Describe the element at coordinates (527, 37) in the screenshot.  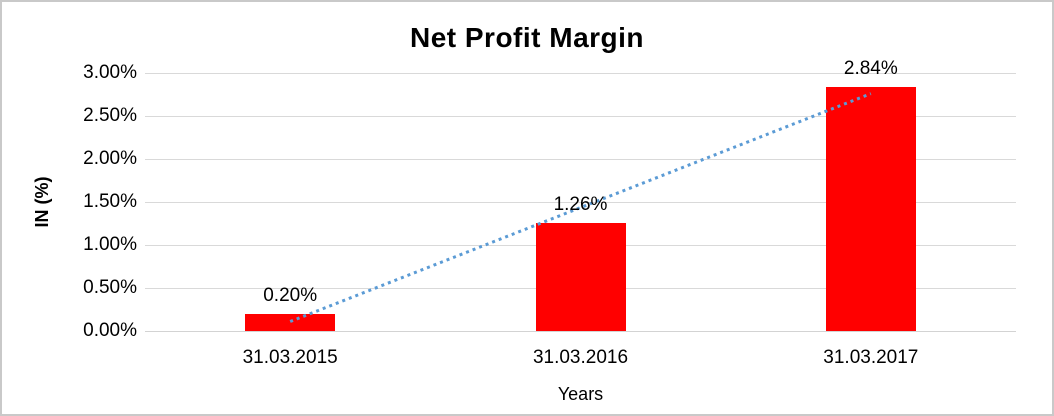
I see `chart-title: Net Profit Margin` at that location.